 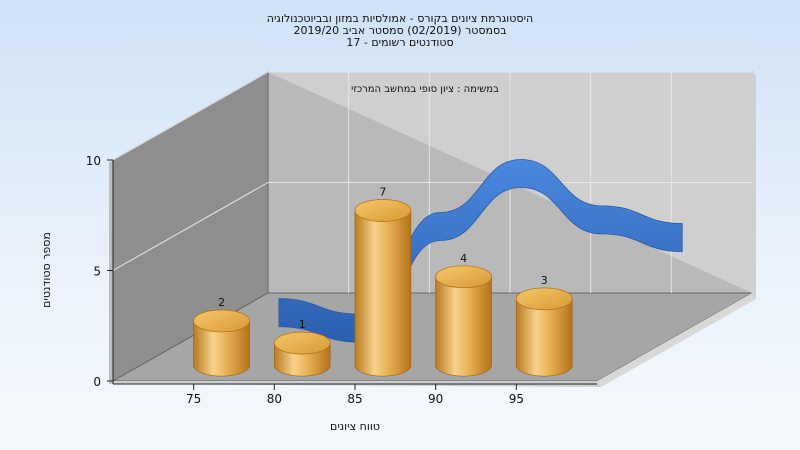 I want to click on x-tick-label: 85, so click(x=354, y=399).